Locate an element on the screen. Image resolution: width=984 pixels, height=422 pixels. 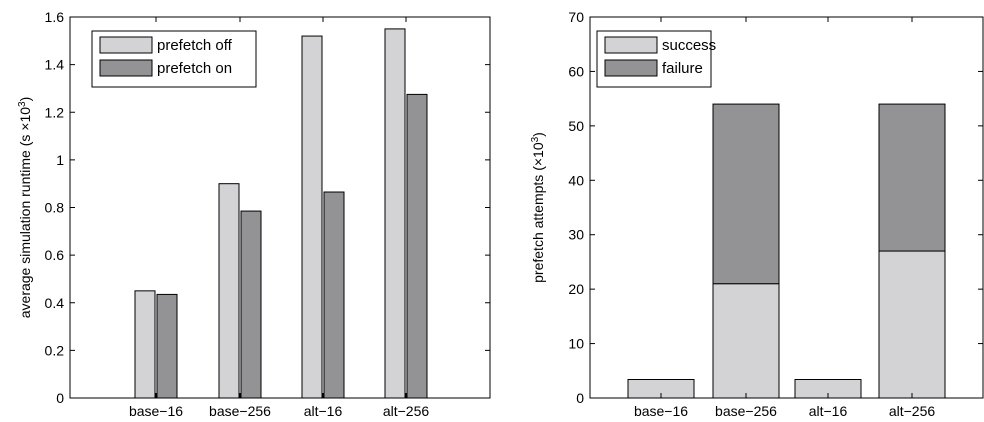
y-tick-label: 20 is located at coordinates (576, 289).